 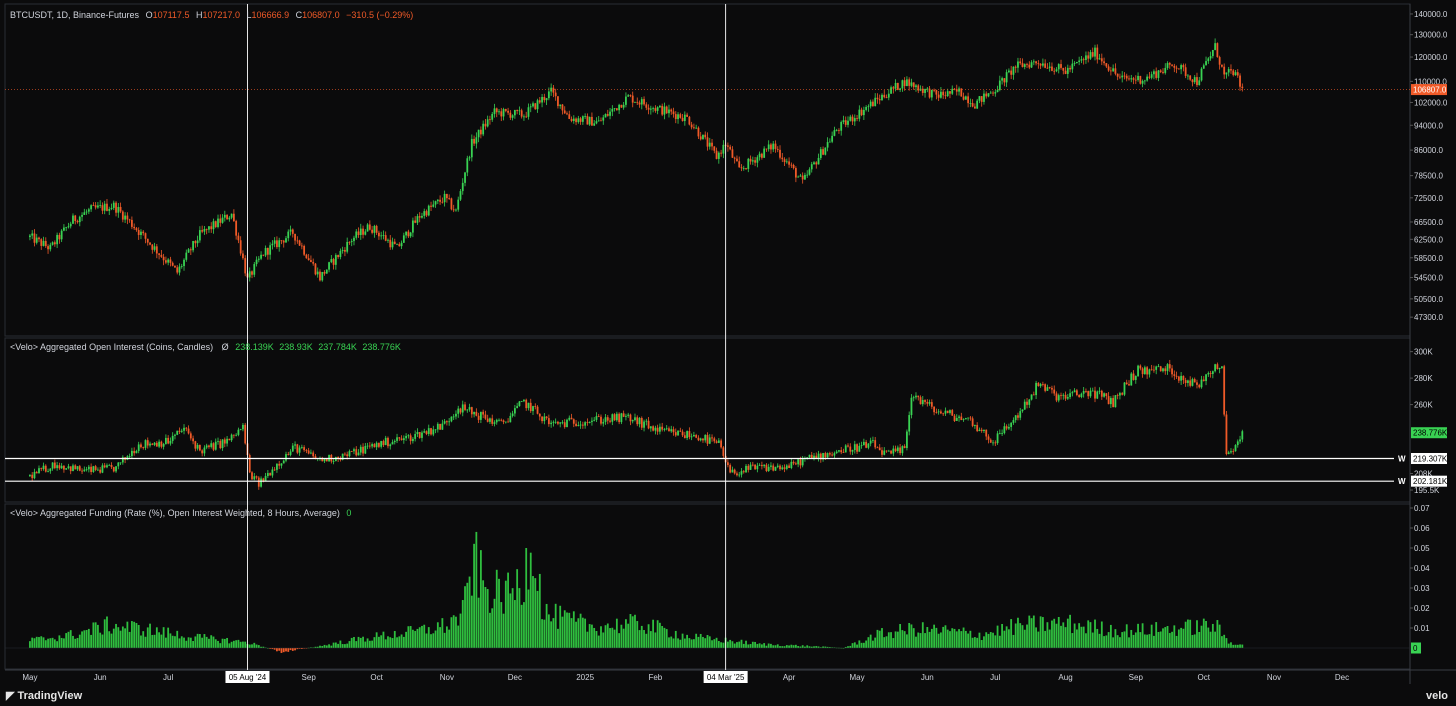 What do you see at coordinates (44, 695) in the screenshot?
I see `tradingview-logo: ◤ TradingView` at bounding box center [44, 695].